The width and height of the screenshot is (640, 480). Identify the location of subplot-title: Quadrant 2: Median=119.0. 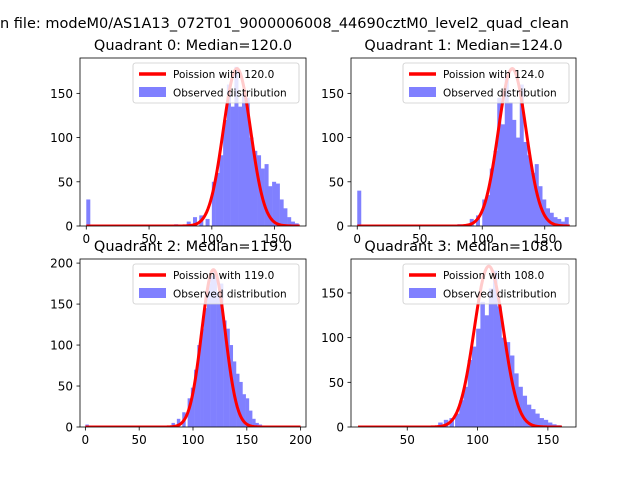
(193, 247).